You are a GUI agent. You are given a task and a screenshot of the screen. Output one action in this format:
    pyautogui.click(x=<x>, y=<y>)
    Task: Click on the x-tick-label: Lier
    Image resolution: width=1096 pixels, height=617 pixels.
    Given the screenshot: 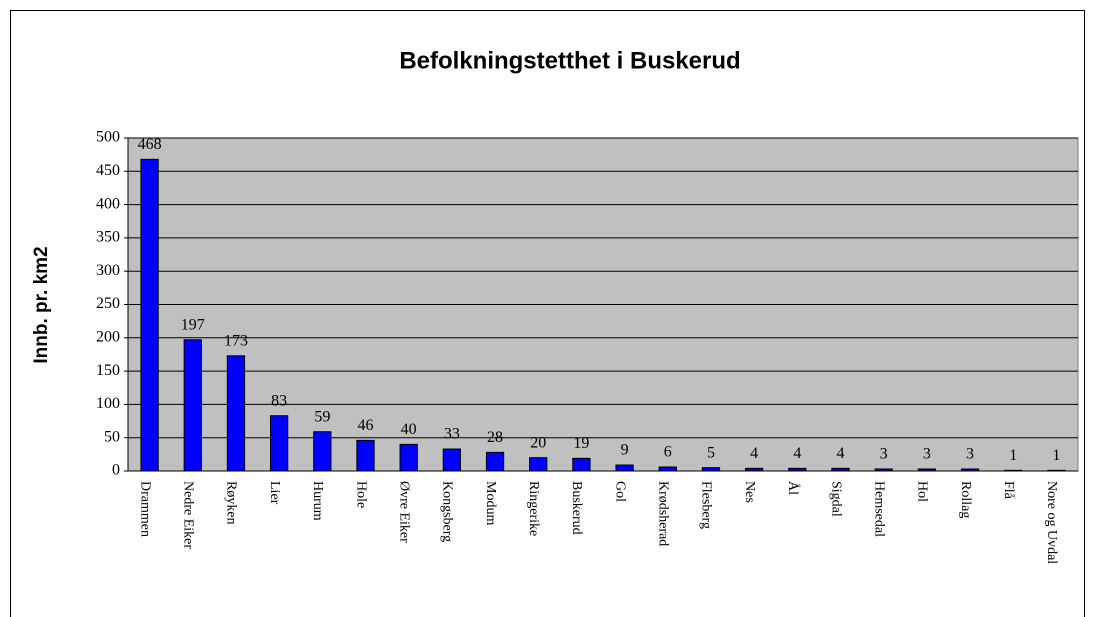 What is the action you would take?
    pyautogui.click(x=274, y=493)
    